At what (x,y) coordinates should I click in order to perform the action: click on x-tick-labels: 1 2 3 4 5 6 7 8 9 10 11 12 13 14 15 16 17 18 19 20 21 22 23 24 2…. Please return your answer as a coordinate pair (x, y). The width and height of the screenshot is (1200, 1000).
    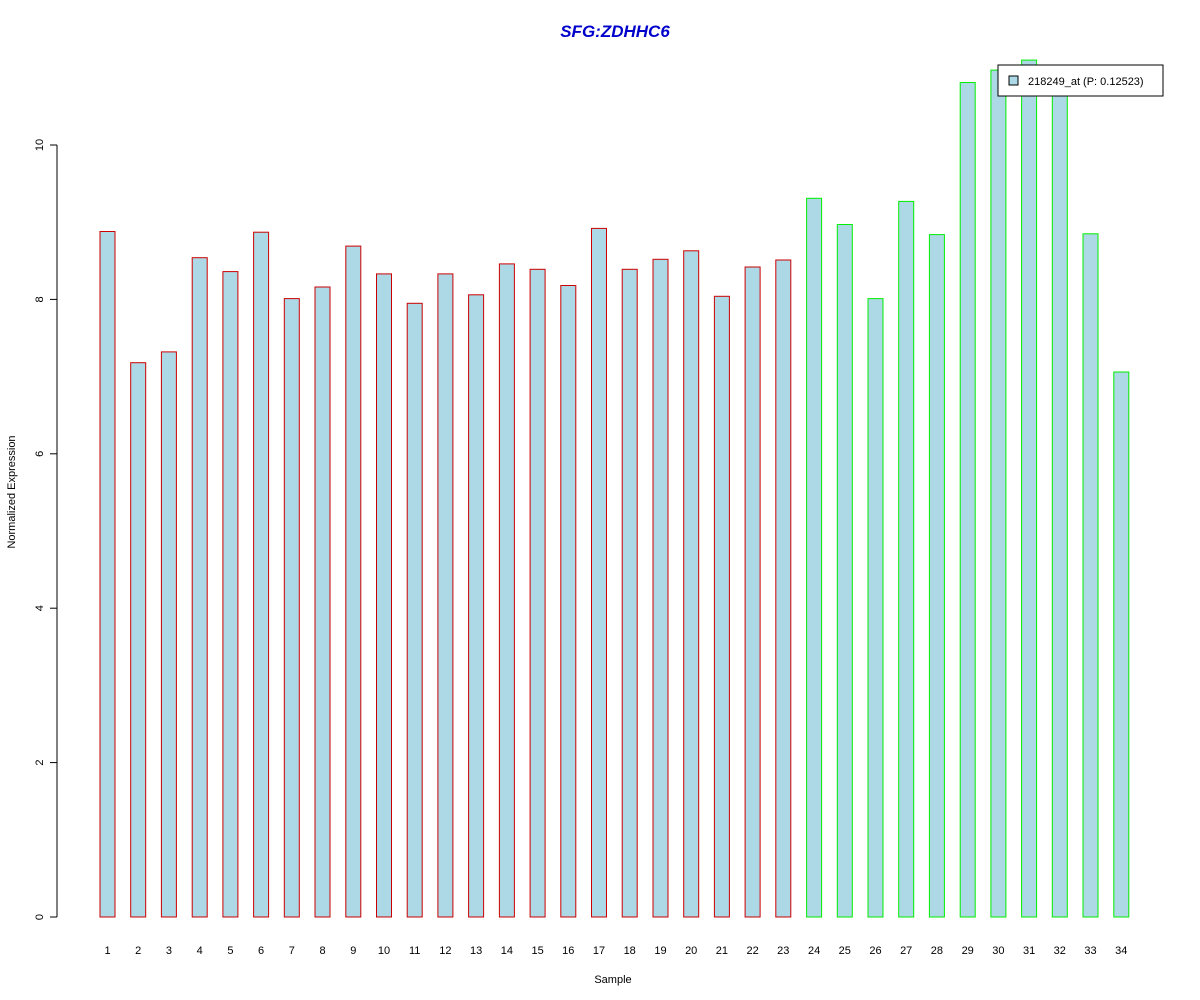
    Looking at the image, I should click on (615, 951).